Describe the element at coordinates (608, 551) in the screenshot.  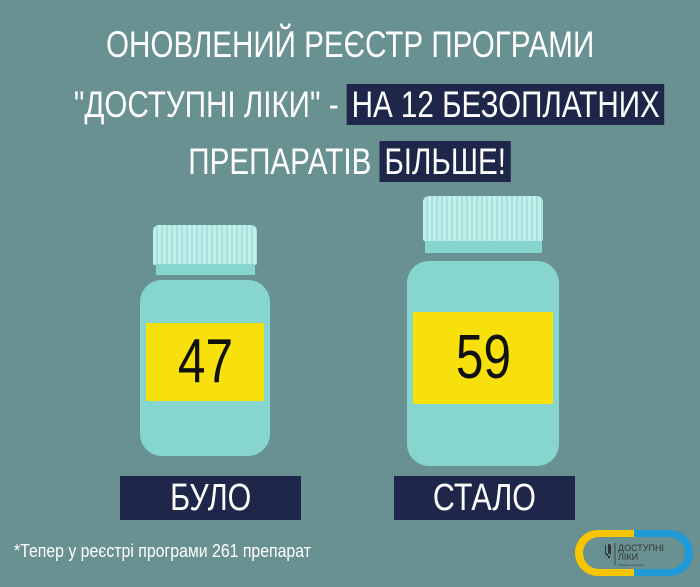
I see `trident-icon` at that location.